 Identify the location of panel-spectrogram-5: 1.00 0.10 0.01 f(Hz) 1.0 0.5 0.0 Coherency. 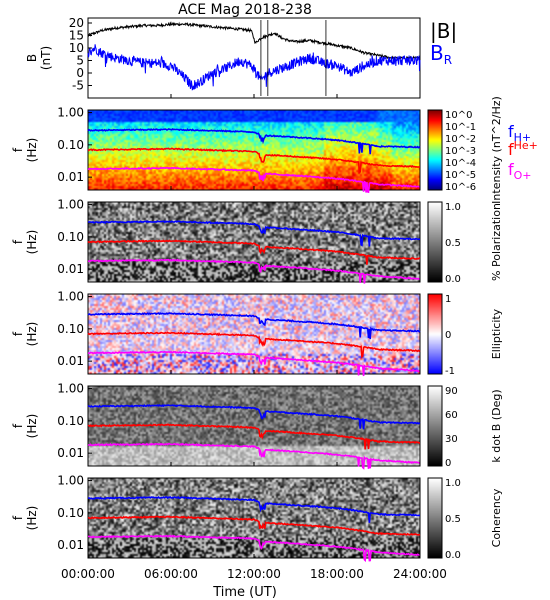
(257, 518).